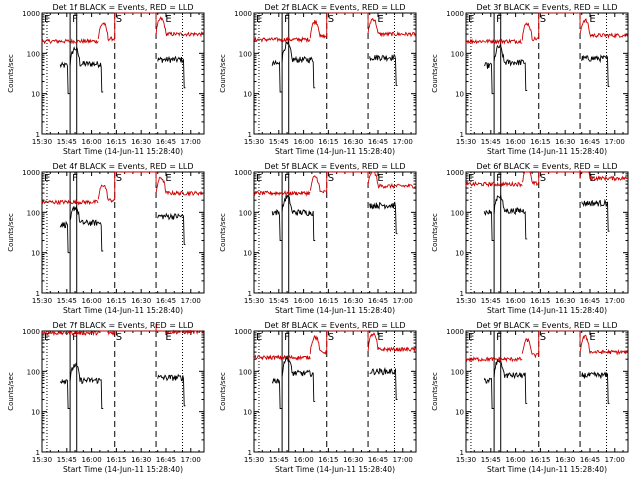  Describe the element at coordinates (334, 325) in the screenshot. I see `chart-title: Det 8f BLACK = Events, RED = LLD` at that location.